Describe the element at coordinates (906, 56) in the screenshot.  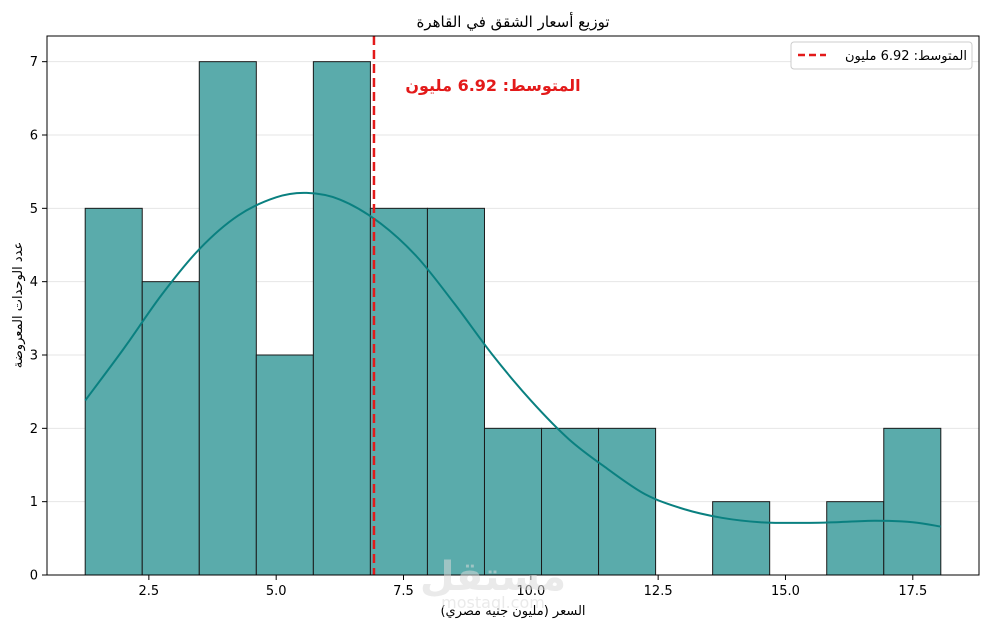
I see `legend-mean-label: المتوسط: 6.92 مليون` at that location.